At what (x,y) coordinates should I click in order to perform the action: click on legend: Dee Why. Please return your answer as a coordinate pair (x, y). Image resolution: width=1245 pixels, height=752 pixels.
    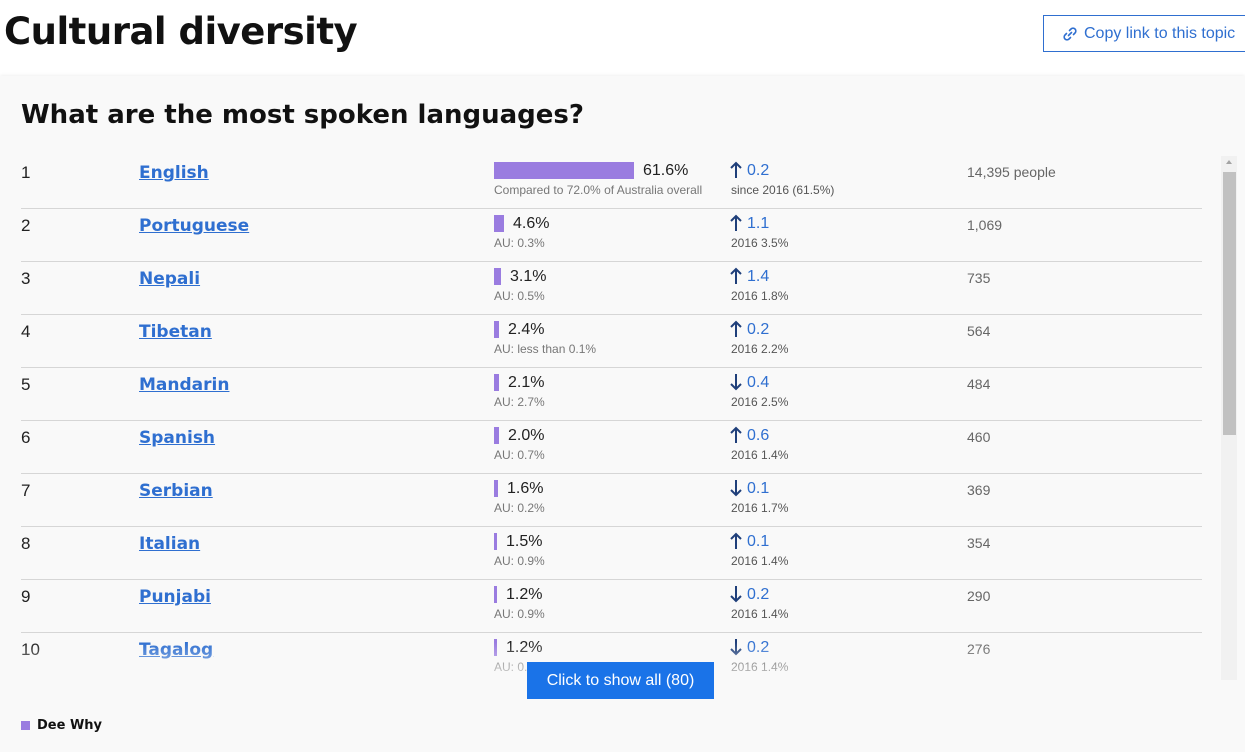
    Looking at the image, I should click on (61, 725).